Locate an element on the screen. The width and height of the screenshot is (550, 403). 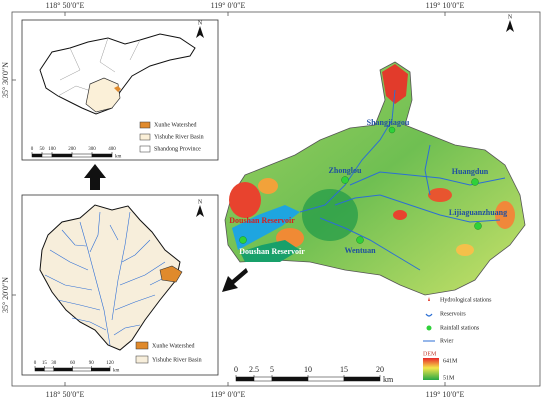
scale-tick-label: 60 is located at coordinates (73, 363).